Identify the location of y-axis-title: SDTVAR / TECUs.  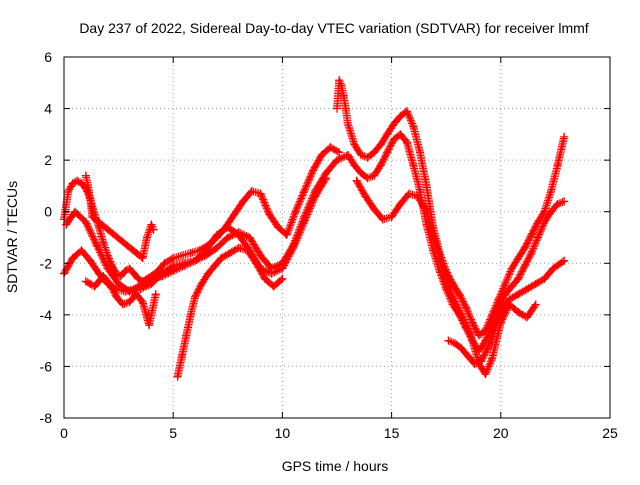
(12, 237).